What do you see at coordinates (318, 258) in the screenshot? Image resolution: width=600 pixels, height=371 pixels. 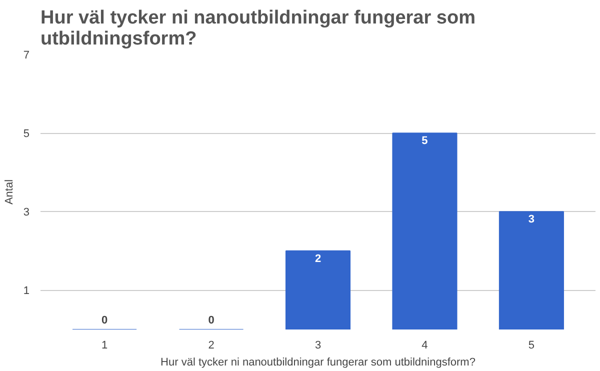 I see `data-label: 2` at bounding box center [318, 258].